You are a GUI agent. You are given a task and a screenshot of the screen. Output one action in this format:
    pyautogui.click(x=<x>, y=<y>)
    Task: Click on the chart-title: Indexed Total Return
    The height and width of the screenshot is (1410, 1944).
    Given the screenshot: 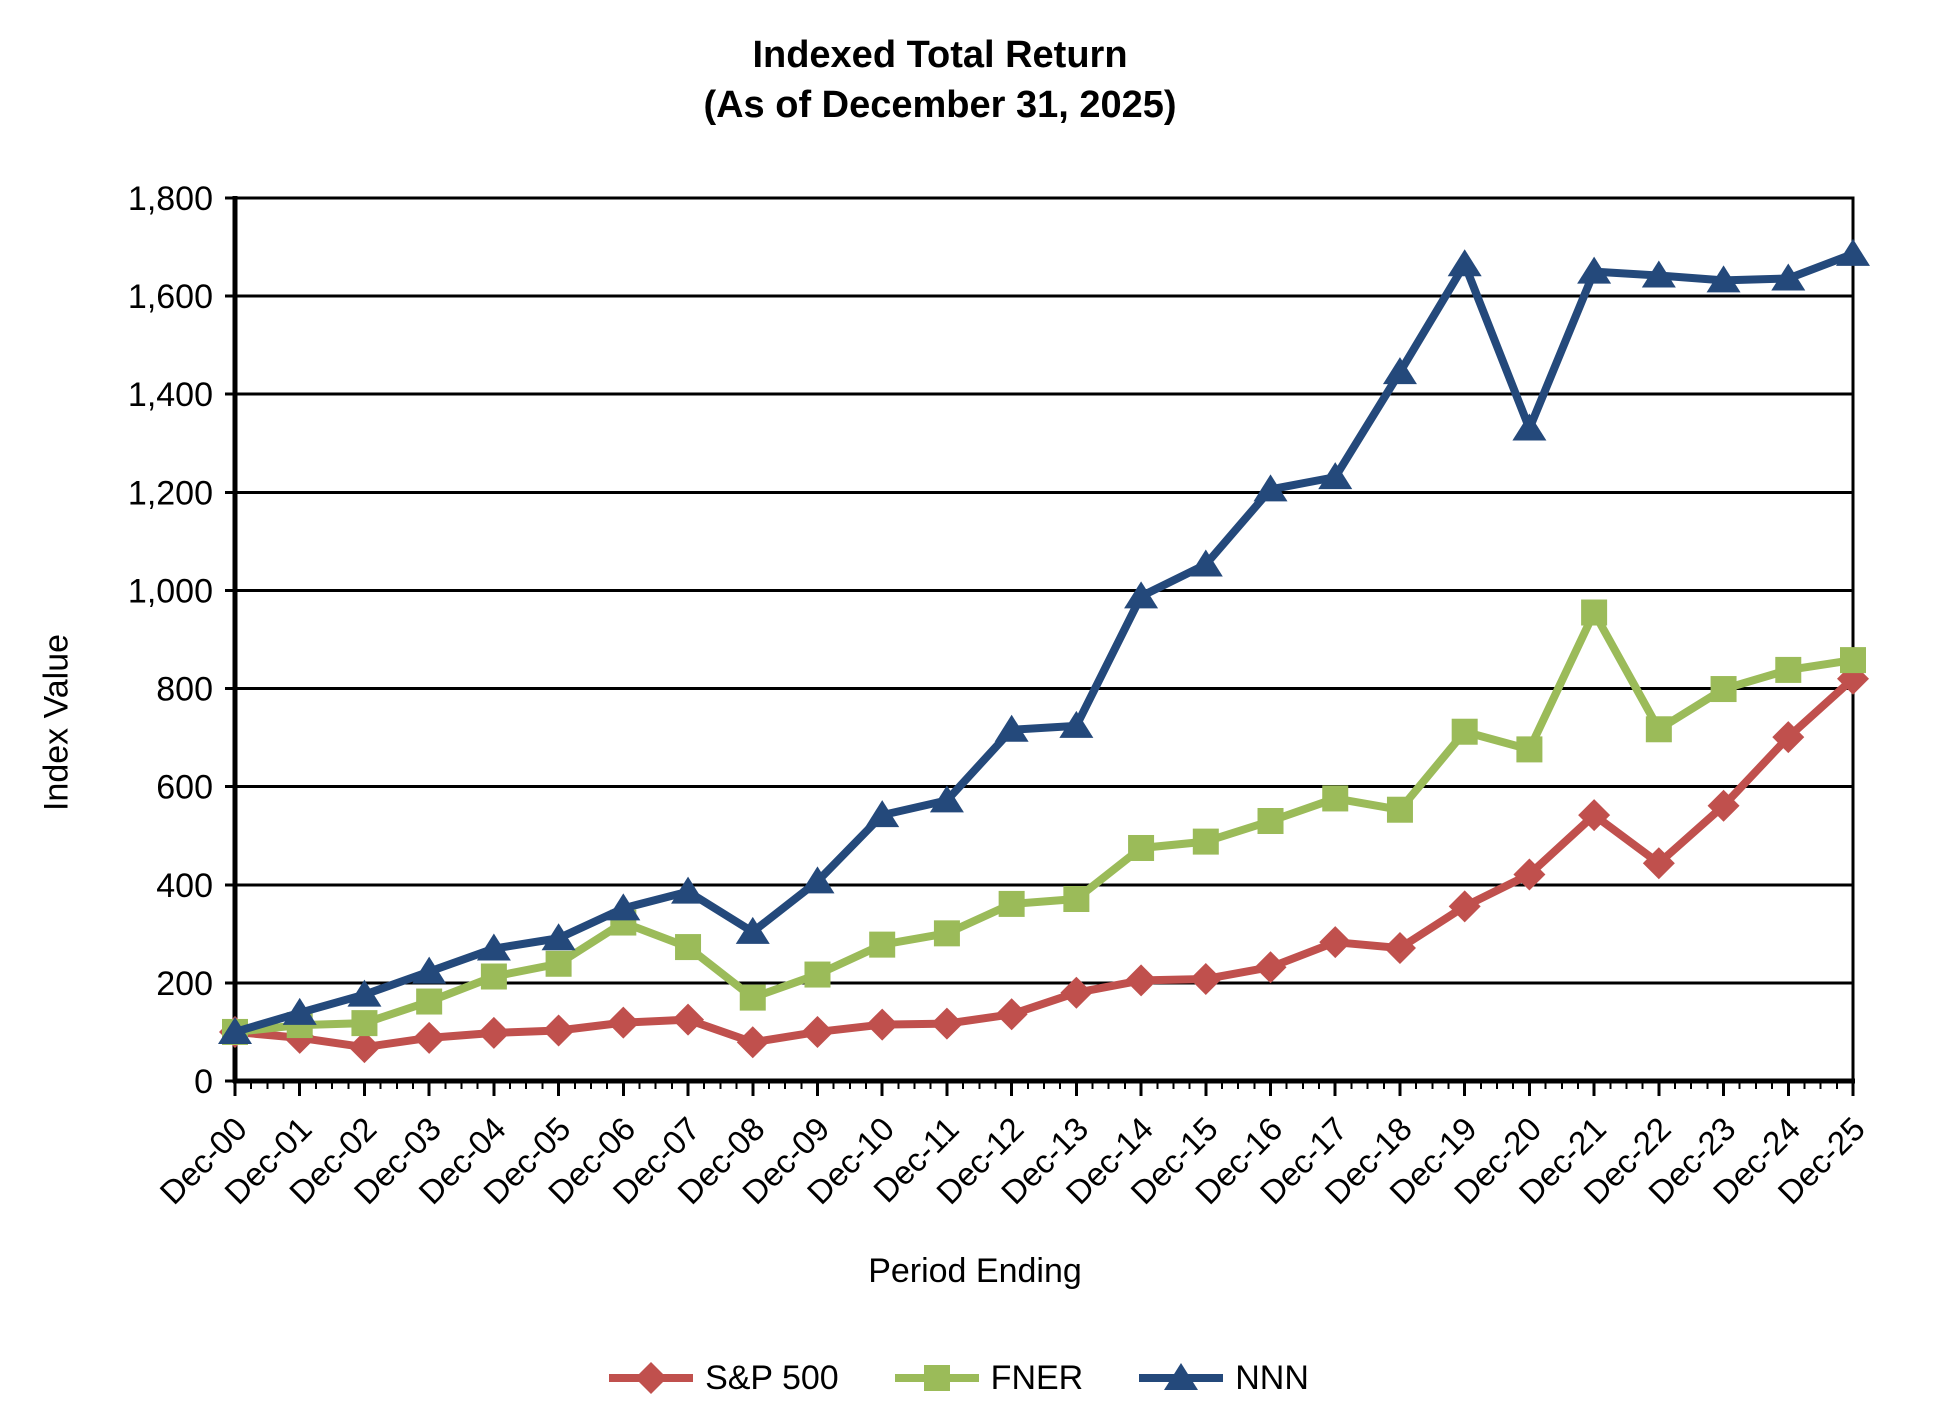 What is the action you would take?
    pyautogui.click(x=940, y=55)
    